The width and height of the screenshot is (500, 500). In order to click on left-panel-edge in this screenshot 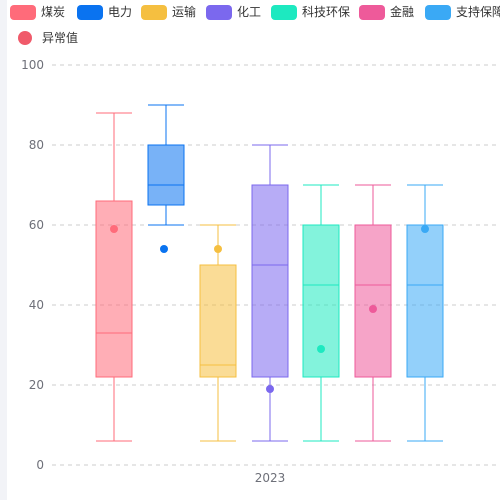, I will do `click(3, 250)`.